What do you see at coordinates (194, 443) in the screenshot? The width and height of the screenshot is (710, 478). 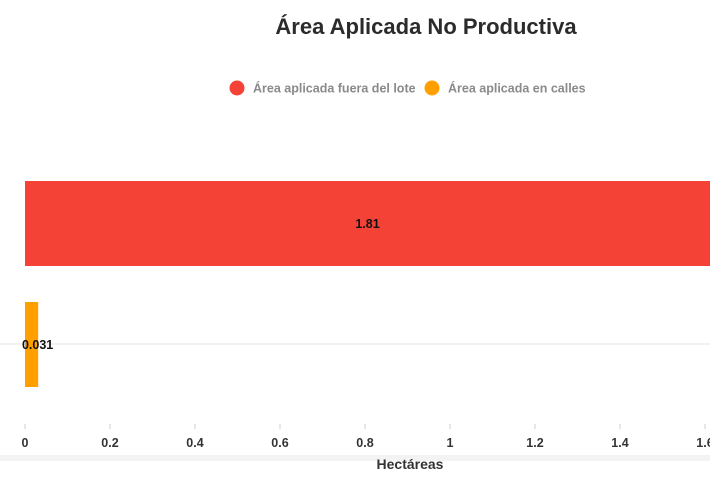 I see `x-tick-label-3: 0.4` at bounding box center [194, 443].